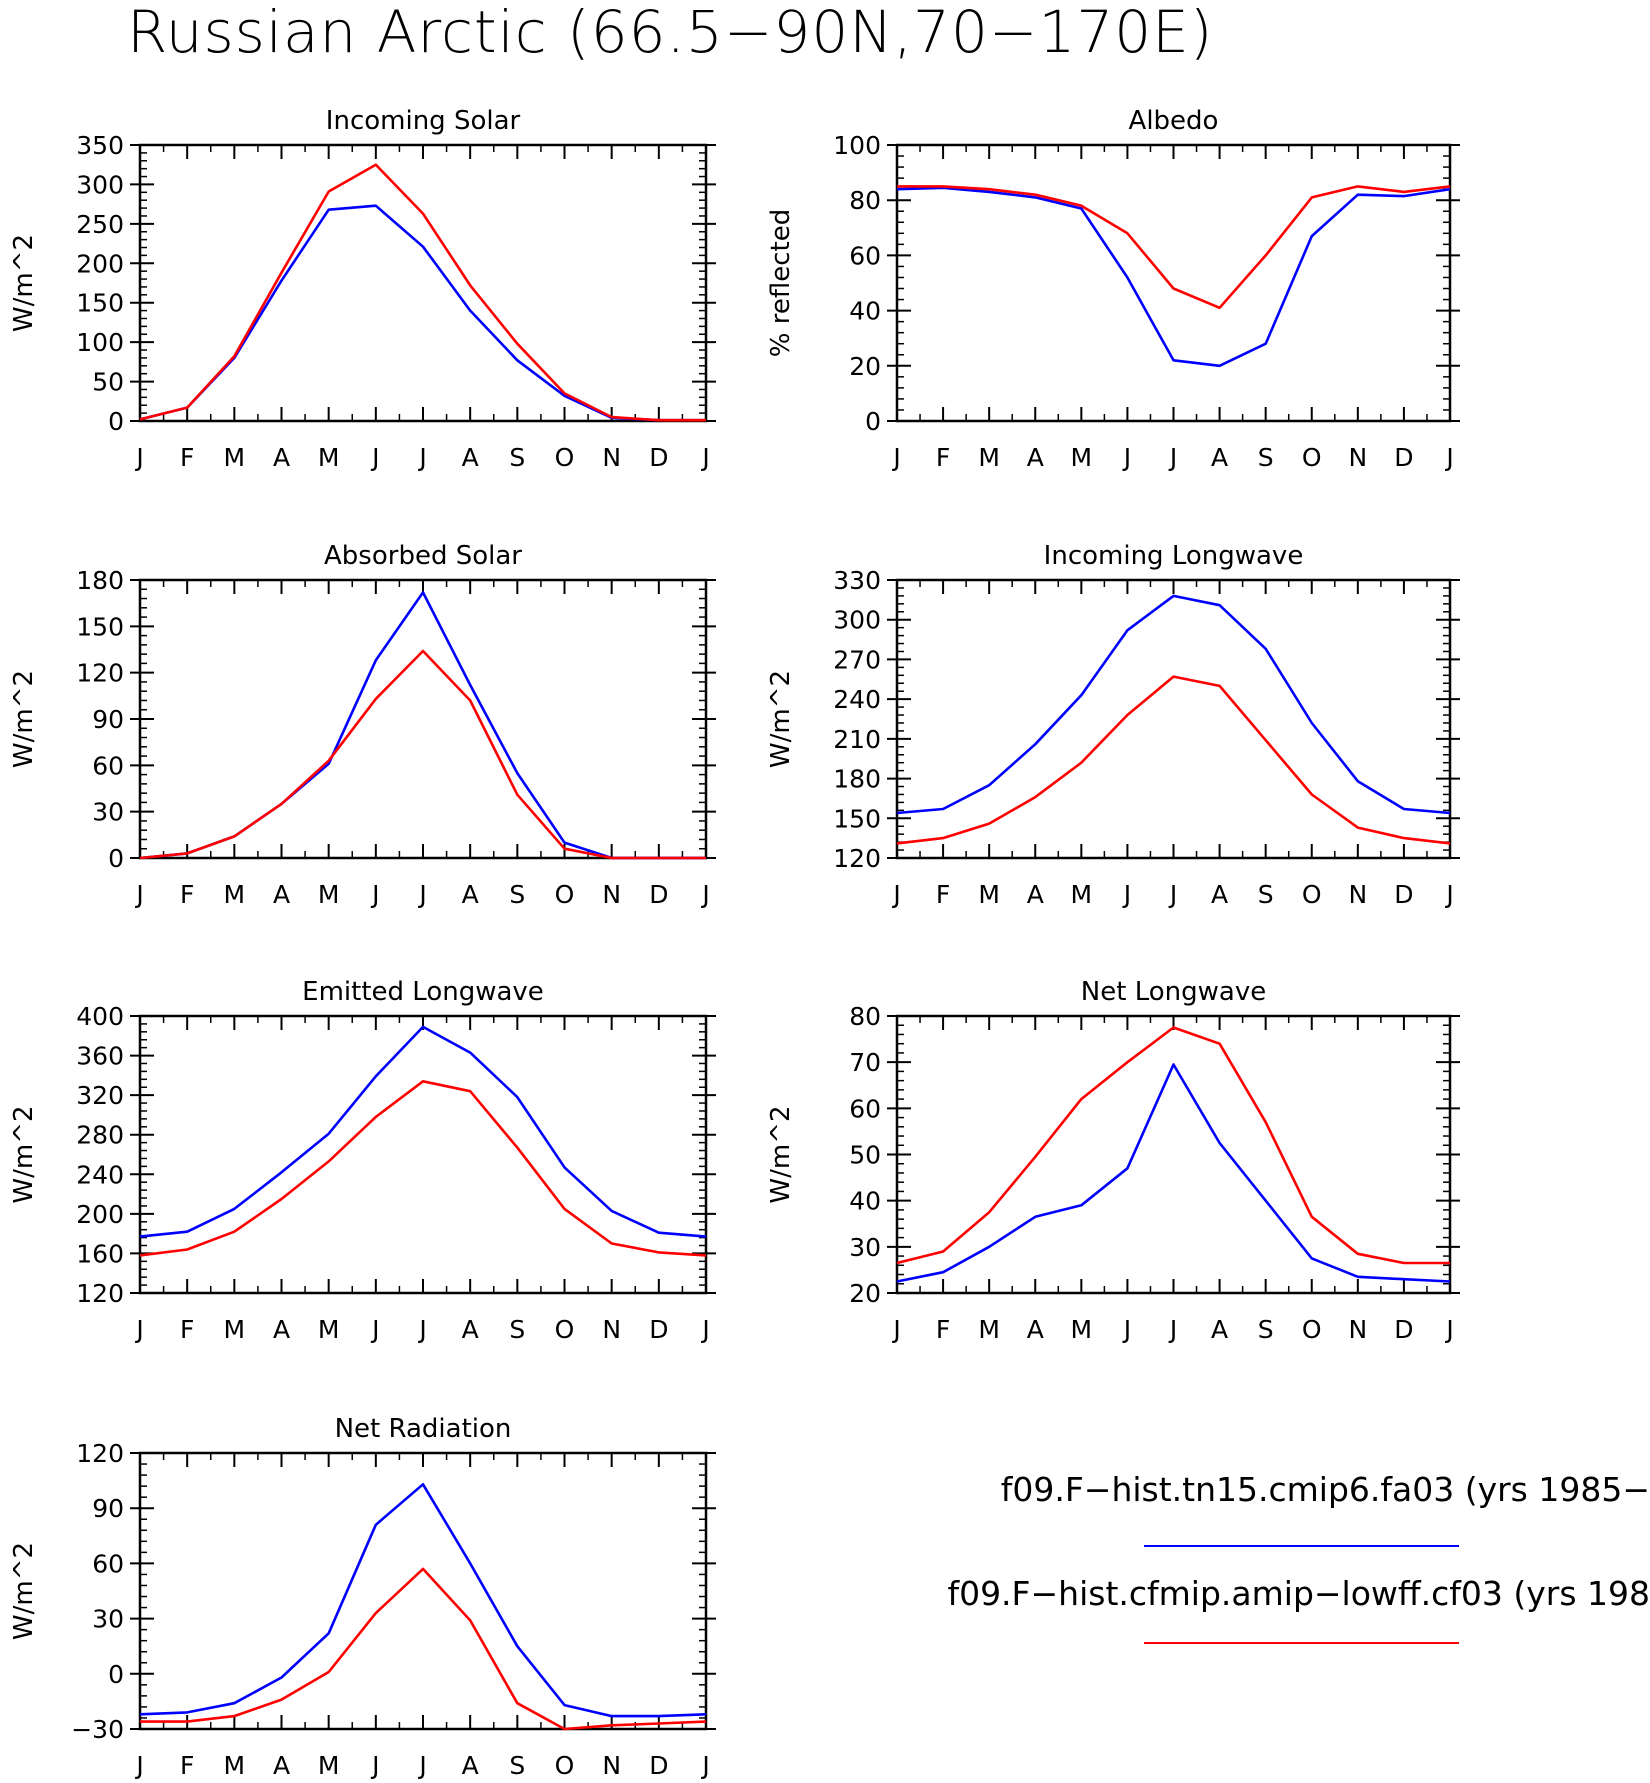 The width and height of the screenshot is (1650, 1783). I want to click on y-tick-label: 50, so click(865, 1155).